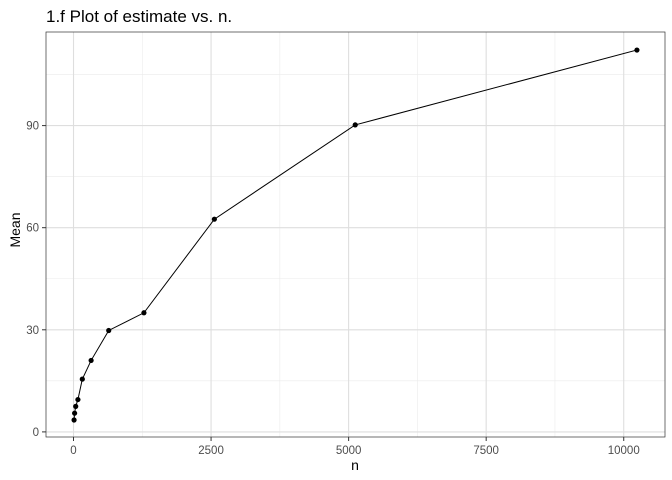 The image size is (672, 480). I want to click on x-axis-label: n, so click(355, 465).